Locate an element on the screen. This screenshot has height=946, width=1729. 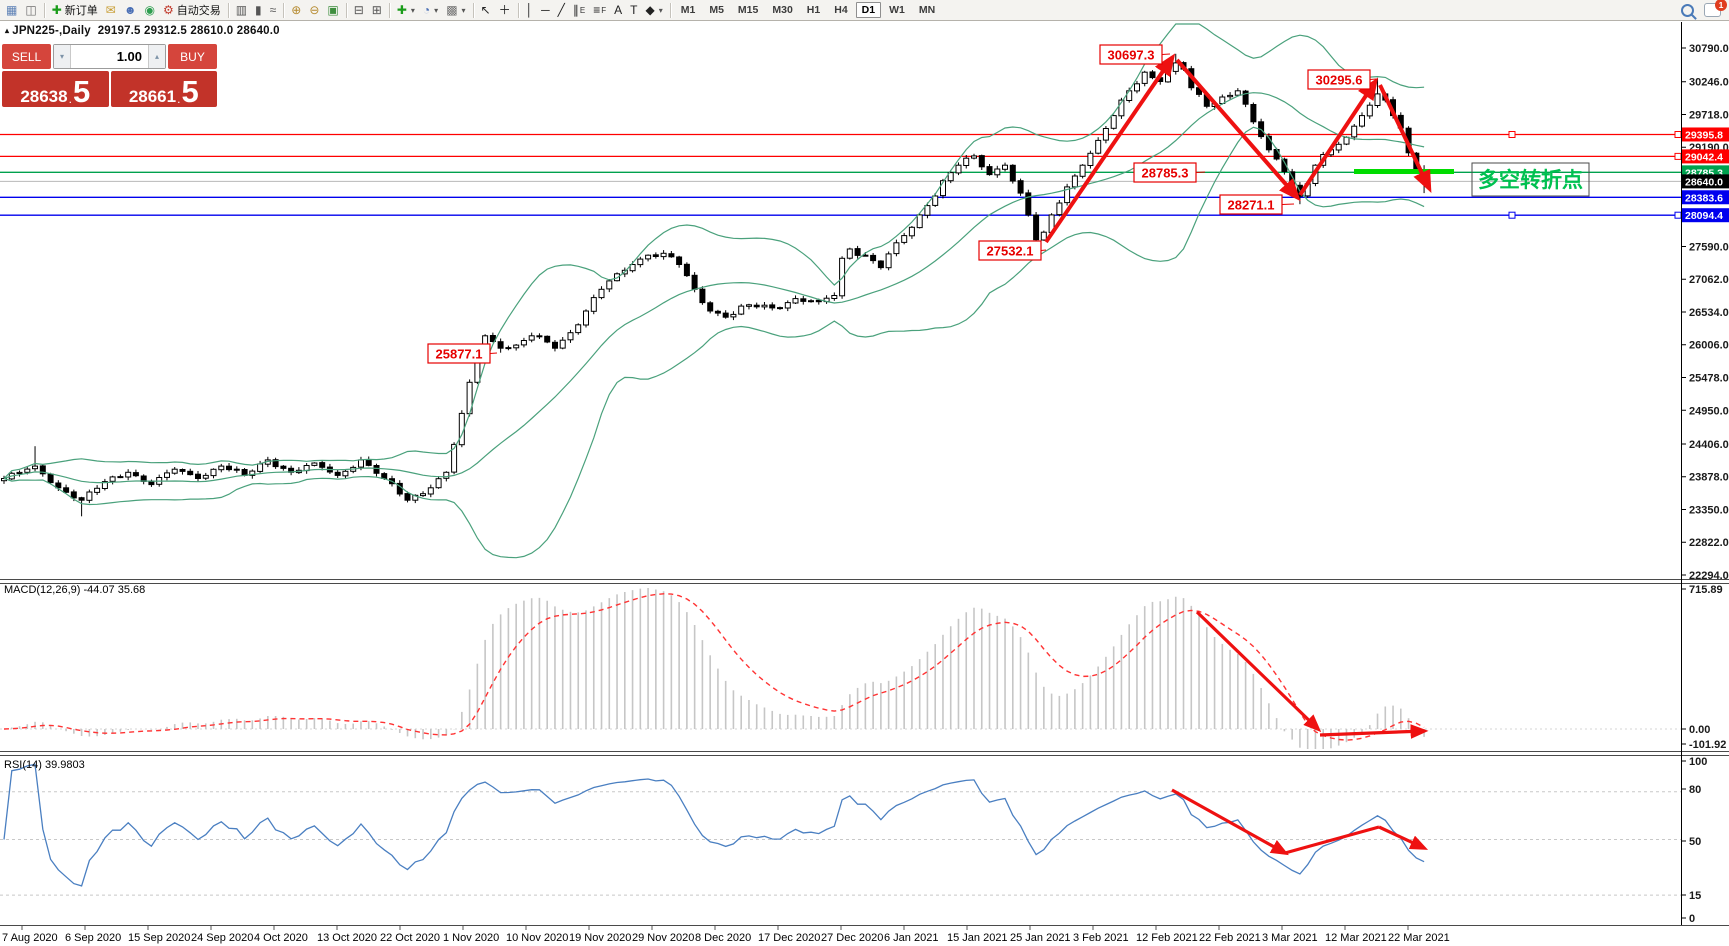
zoom-out-icon-glyph: ⊖ is located at coordinates (314, 10).